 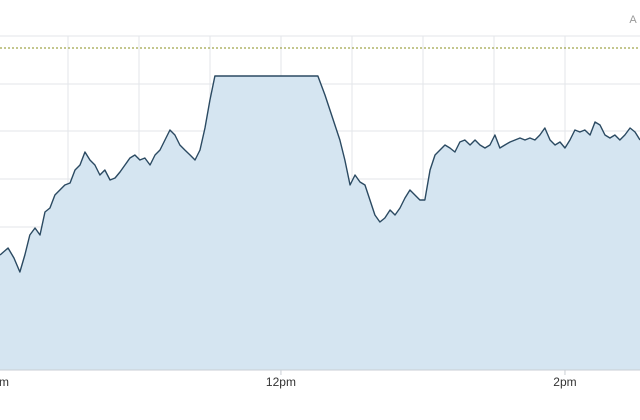 What do you see at coordinates (564, 382) in the screenshot?
I see `x-tick-label: 2pm` at bounding box center [564, 382].